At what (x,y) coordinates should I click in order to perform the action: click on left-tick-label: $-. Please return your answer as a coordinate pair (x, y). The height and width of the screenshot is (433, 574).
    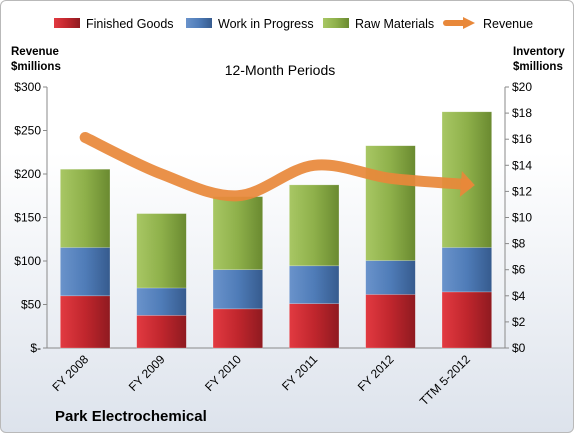
    Looking at the image, I should click on (35, 348).